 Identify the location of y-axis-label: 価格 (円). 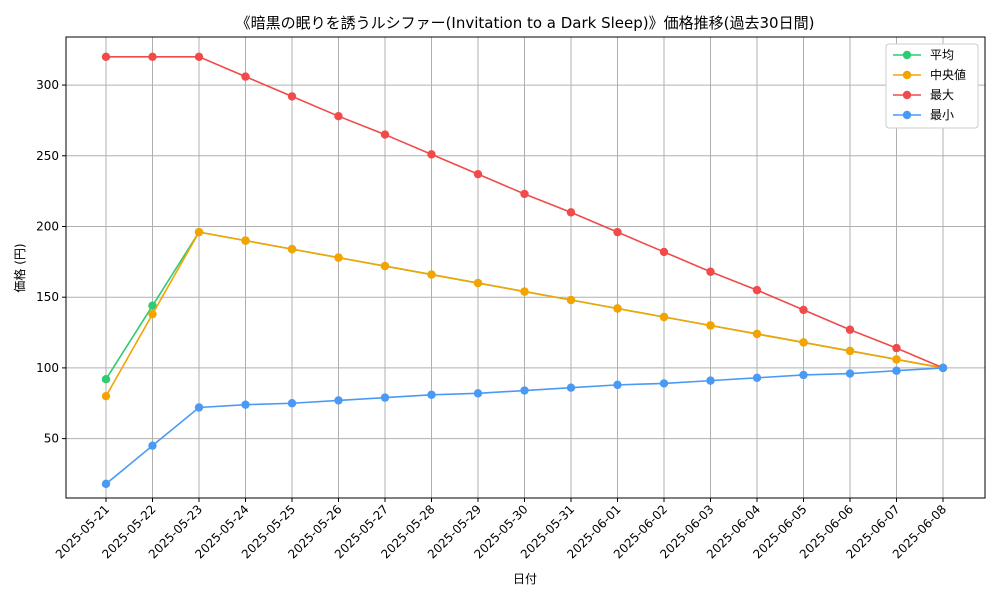
(19, 267).